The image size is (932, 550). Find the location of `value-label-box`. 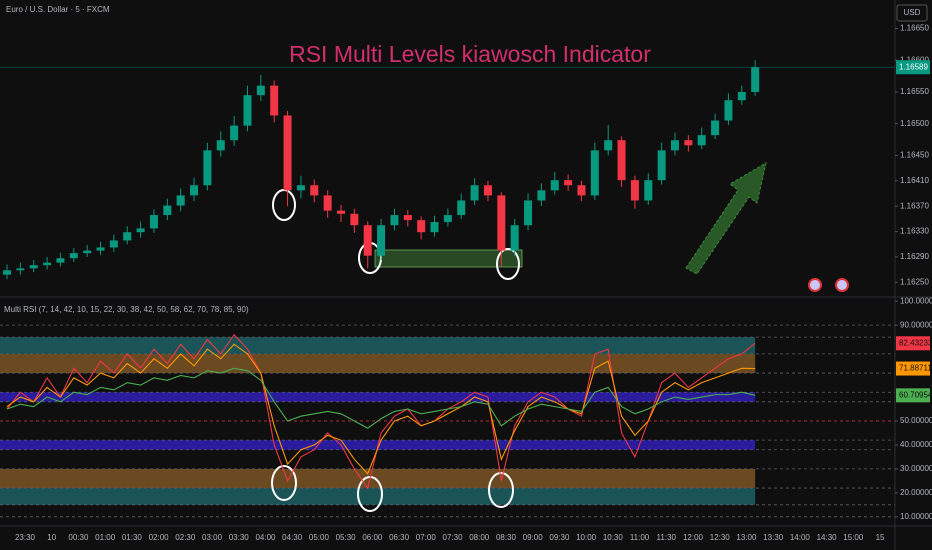

value-label-box is located at coordinates (913, 343).